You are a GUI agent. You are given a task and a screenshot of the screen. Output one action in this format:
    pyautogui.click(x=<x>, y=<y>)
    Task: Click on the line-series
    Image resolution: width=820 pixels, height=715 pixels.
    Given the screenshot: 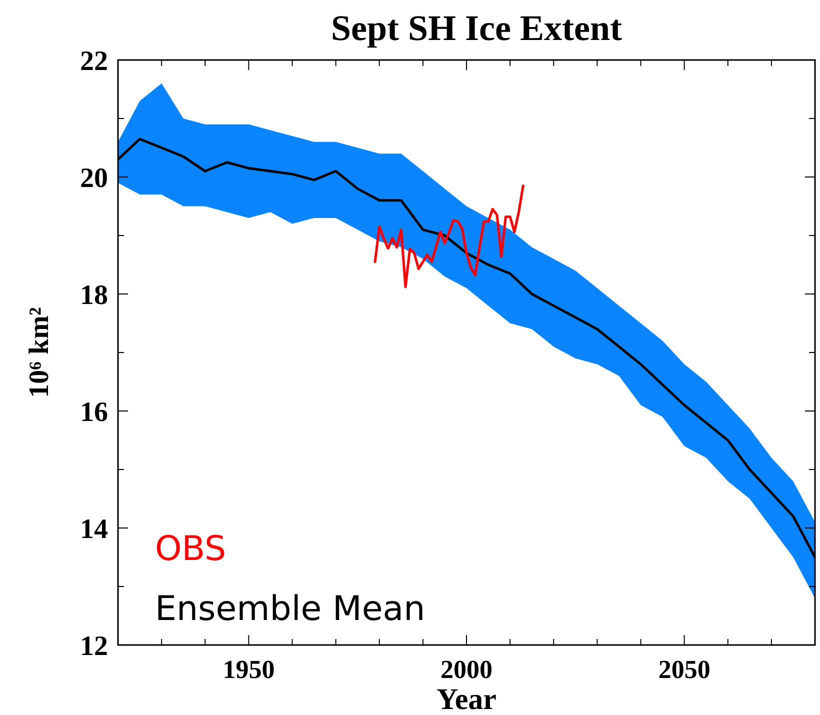 What is the action you would take?
    pyautogui.click(x=449, y=236)
    